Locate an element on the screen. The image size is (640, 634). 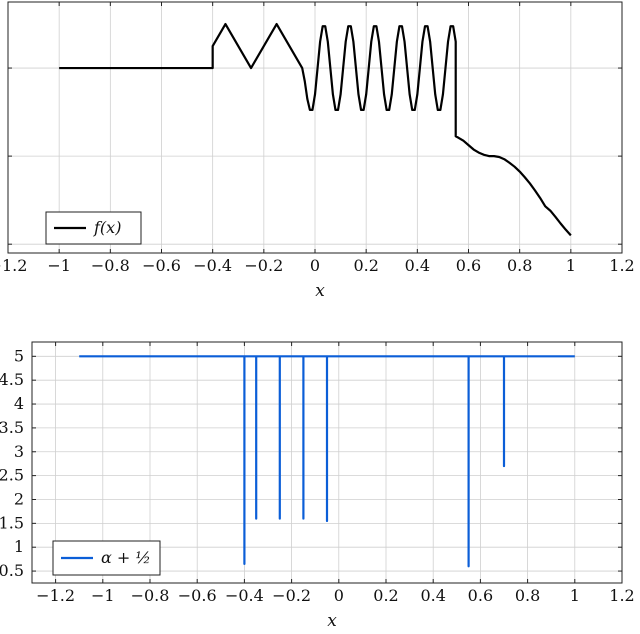
y-tick-label: 3.5 is located at coordinates (12, 427).